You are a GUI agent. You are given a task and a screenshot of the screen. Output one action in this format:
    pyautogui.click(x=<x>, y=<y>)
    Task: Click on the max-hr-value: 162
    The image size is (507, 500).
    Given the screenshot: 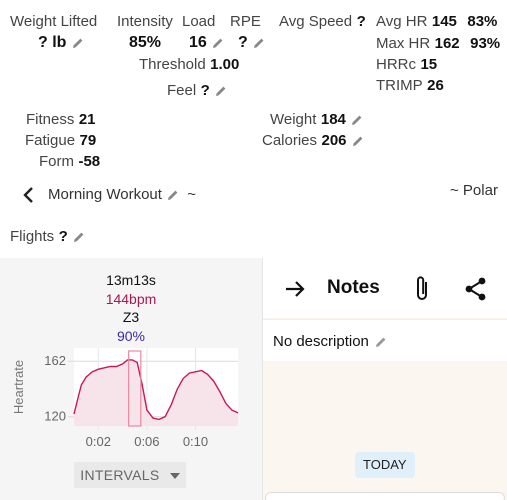 What is the action you would take?
    pyautogui.click(x=447, y=43)
    